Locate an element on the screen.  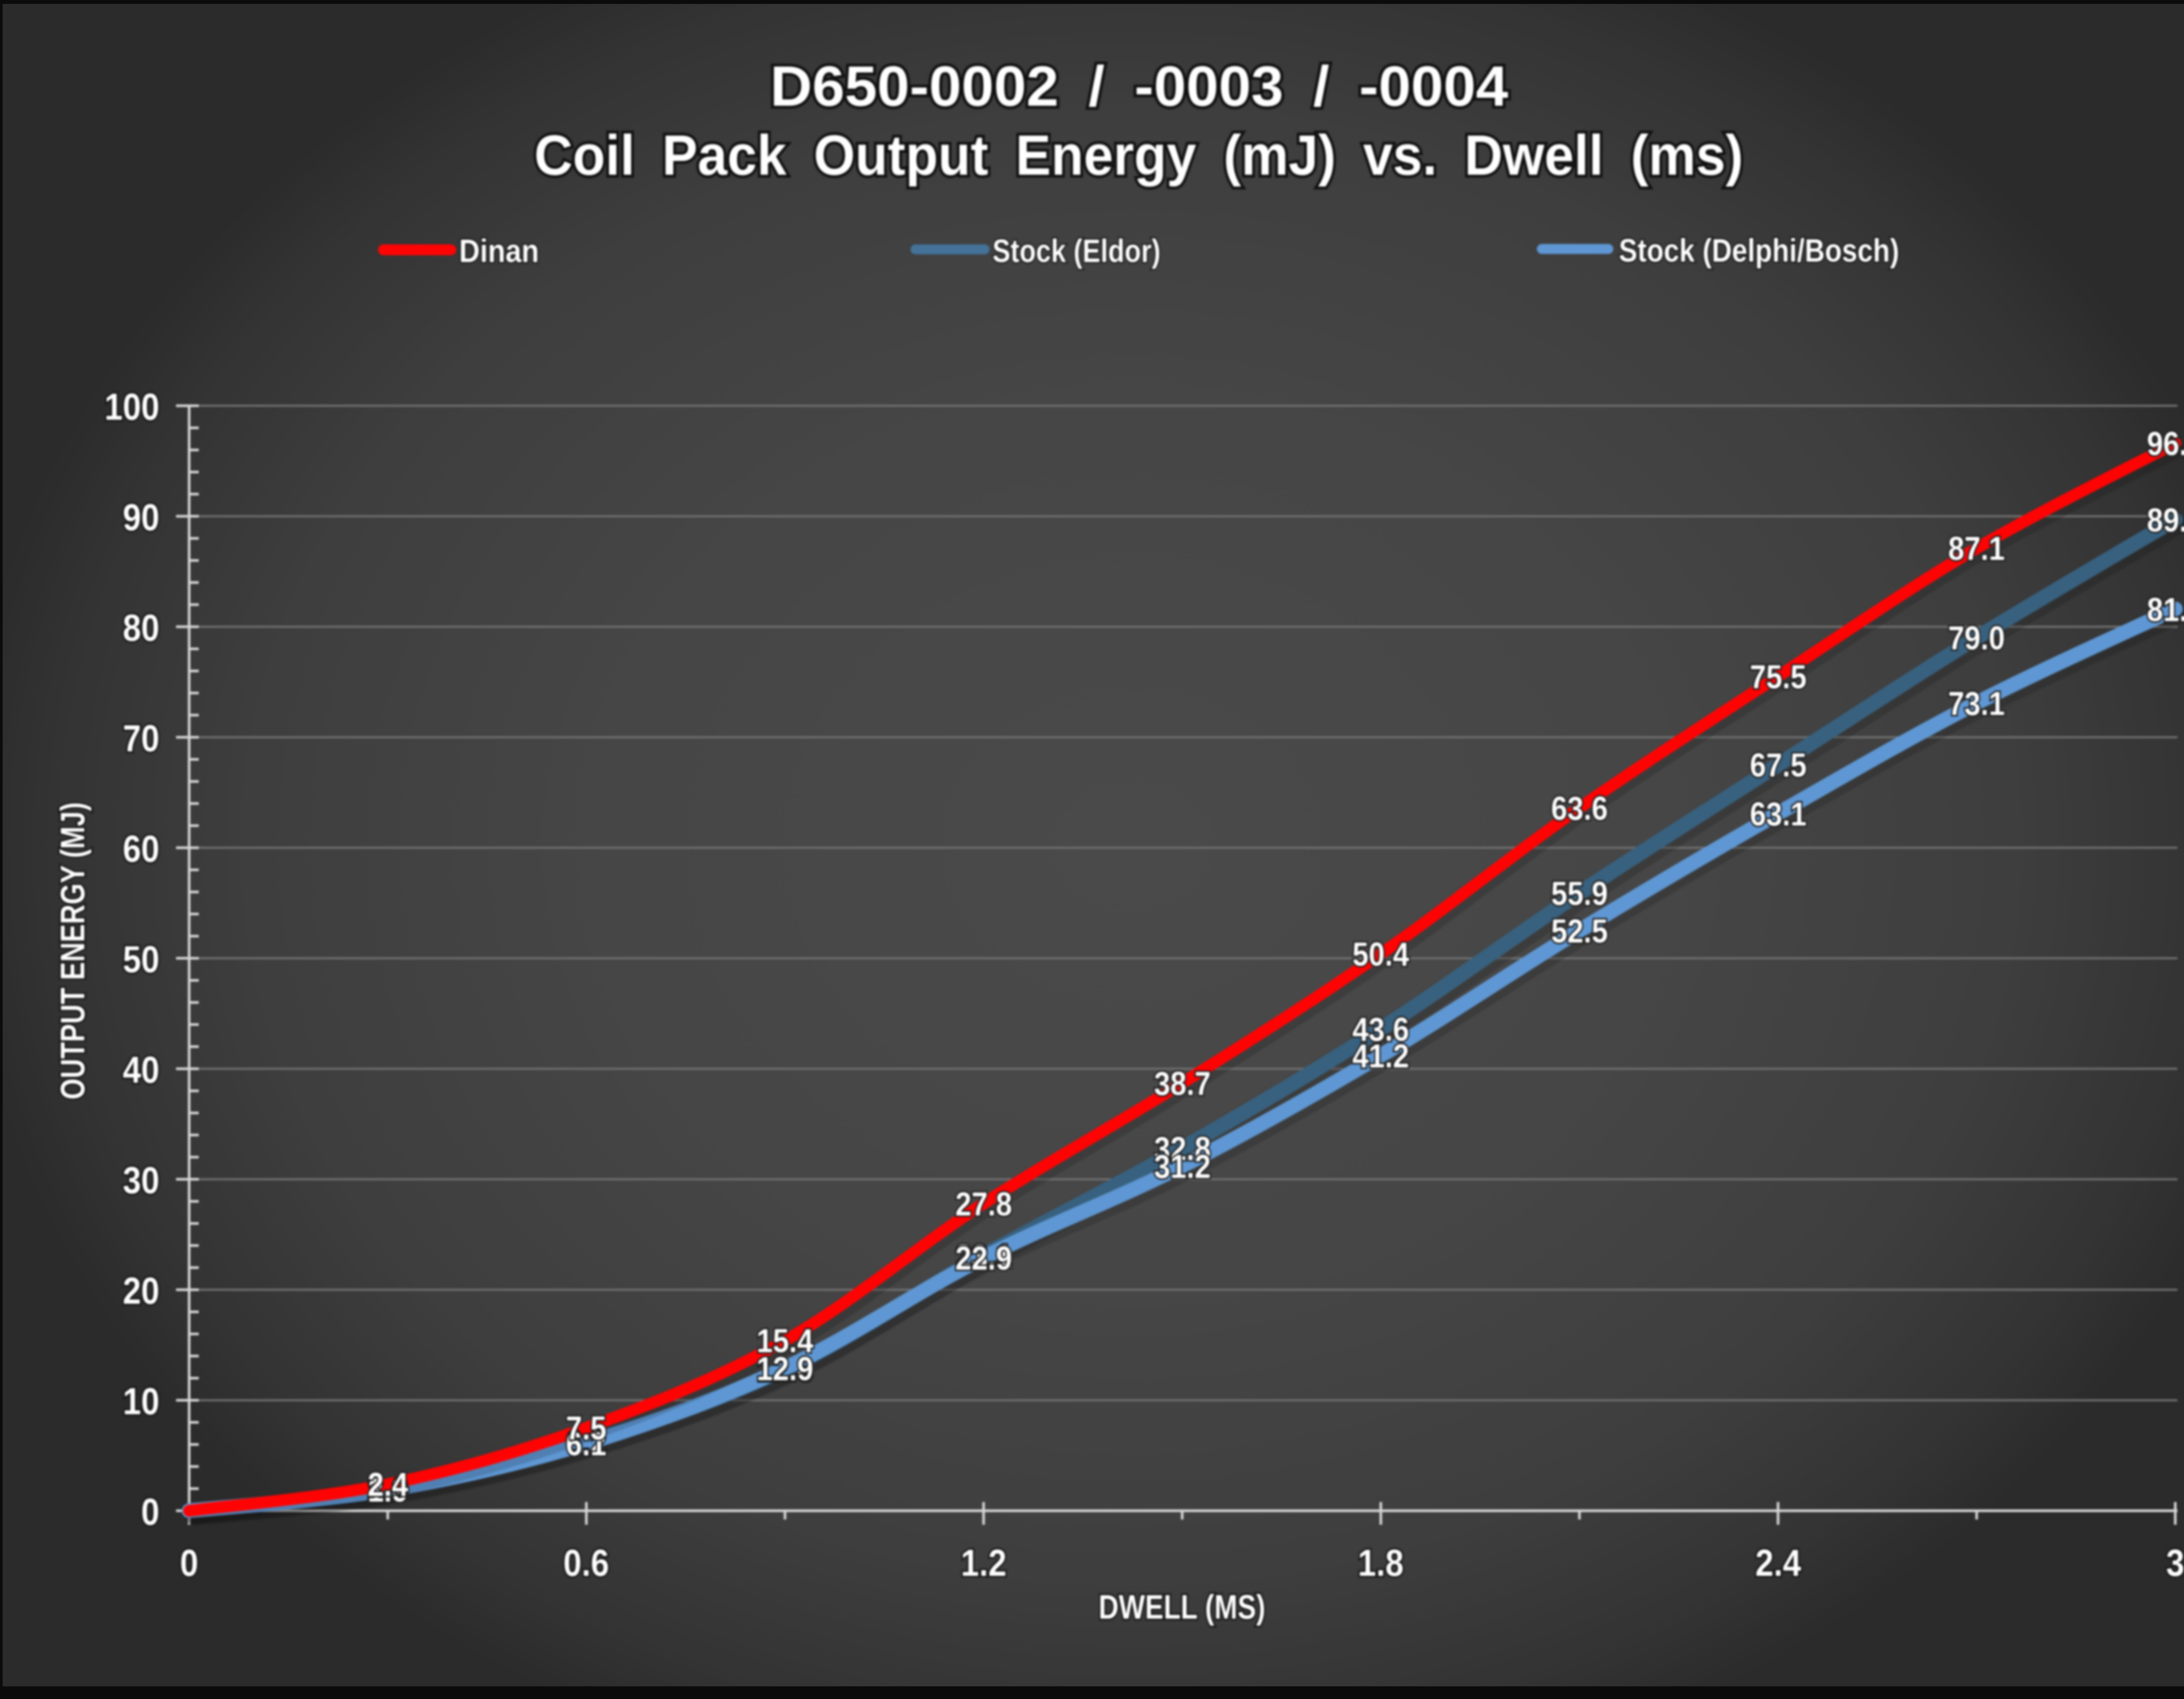
svg-text: 50 is located at coordinates (141, 960).